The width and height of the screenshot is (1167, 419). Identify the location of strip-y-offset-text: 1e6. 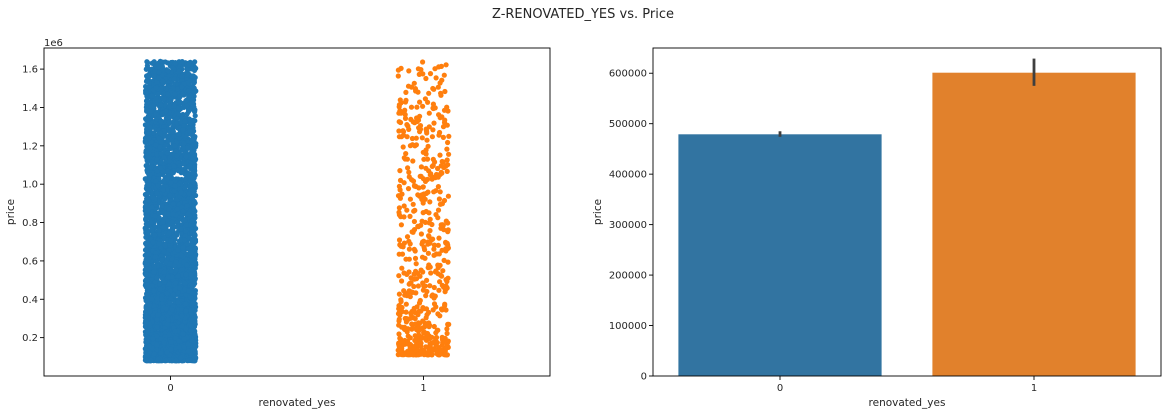
(53, 43).